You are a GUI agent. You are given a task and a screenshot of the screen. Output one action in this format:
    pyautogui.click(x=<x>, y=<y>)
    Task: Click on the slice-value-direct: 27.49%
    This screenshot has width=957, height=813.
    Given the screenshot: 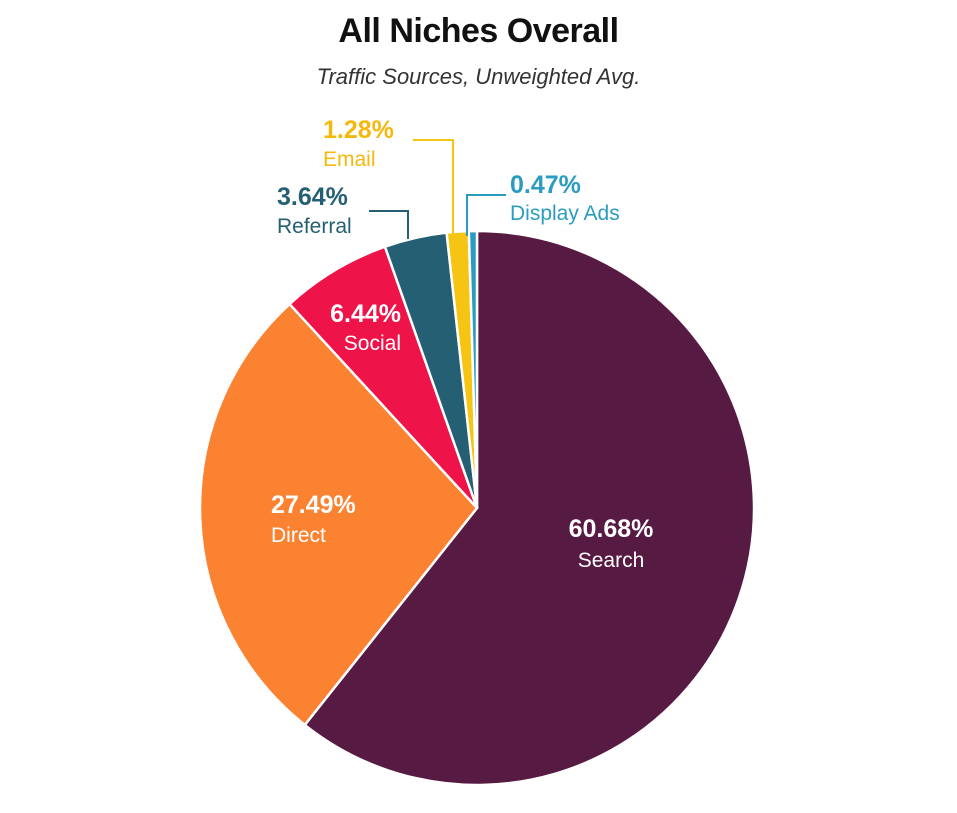 What is the action you would take?
    pyautogui.click(x=313, y=505)
    